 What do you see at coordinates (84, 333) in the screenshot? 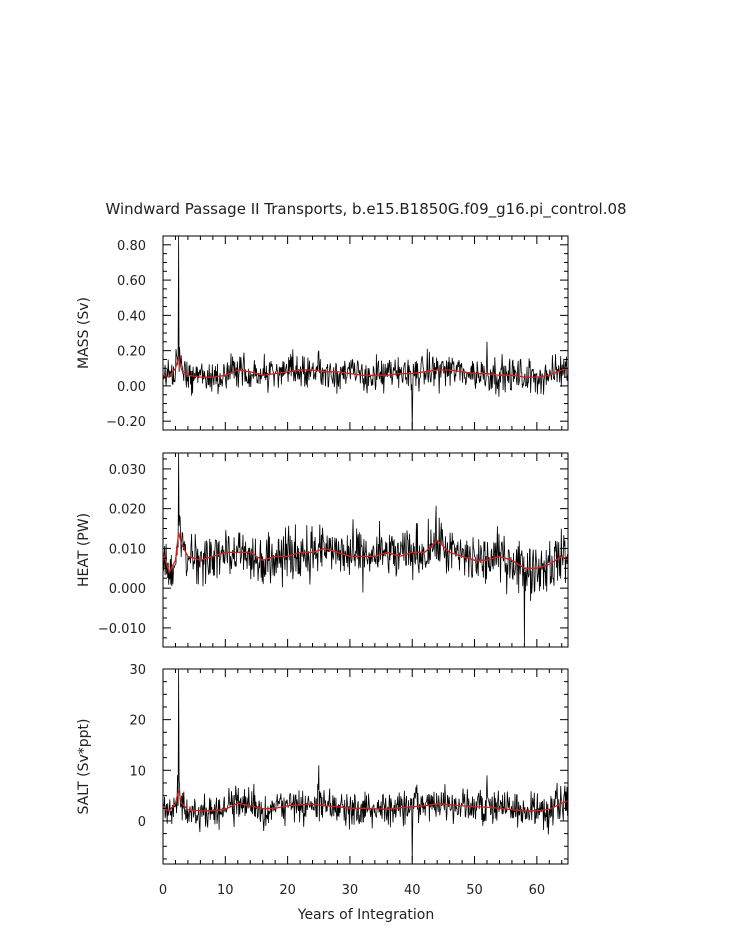
I see `mass-y-axis-label: MASS (Sv)` at bounding box center [84, 333].